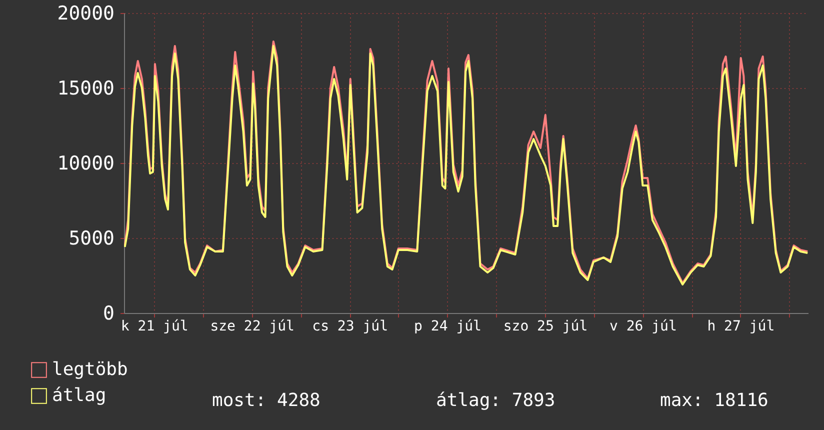 The width and height of the screenshot is (824, 430). What do you see at coordinates (154, 326) in the screenshot?
I see `x-tick-label: k 21 júl` at bounding box center [154, 326].